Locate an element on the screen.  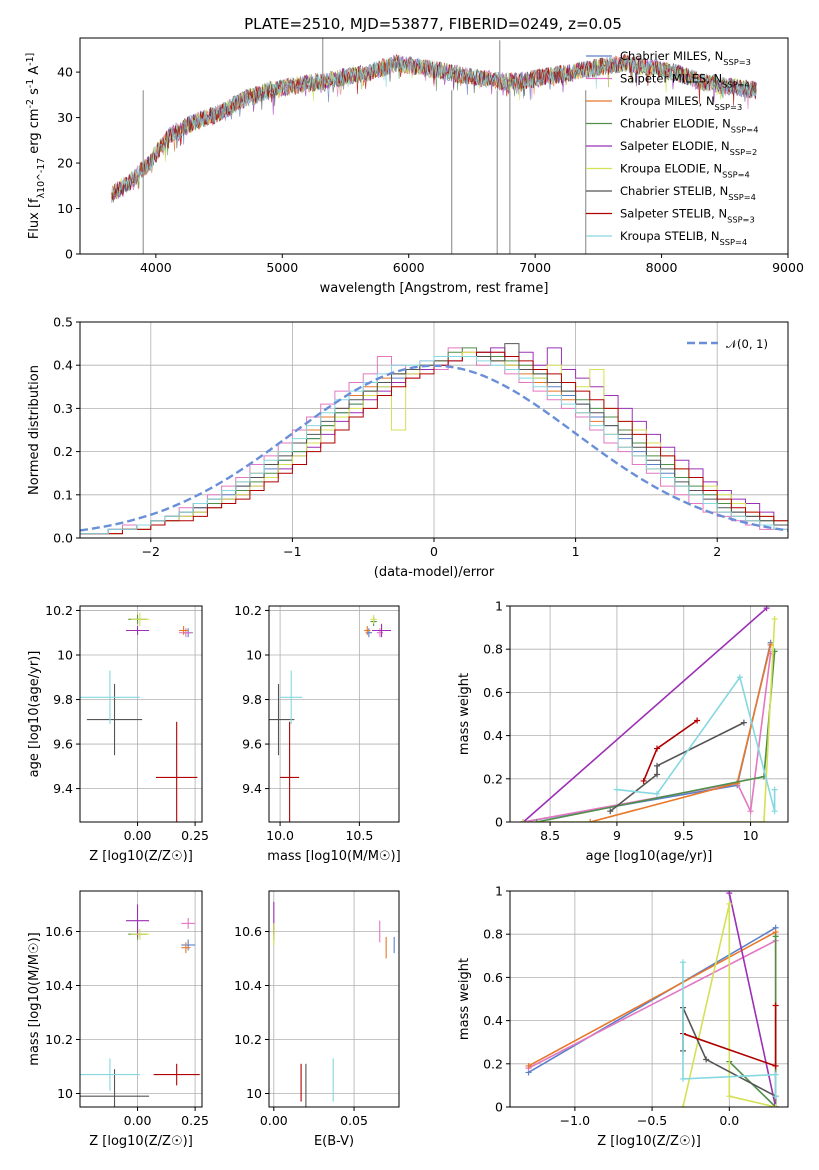
legend-entry: Chabrier ELODIE, NSSP=4 is located at coordinates (689, 126).